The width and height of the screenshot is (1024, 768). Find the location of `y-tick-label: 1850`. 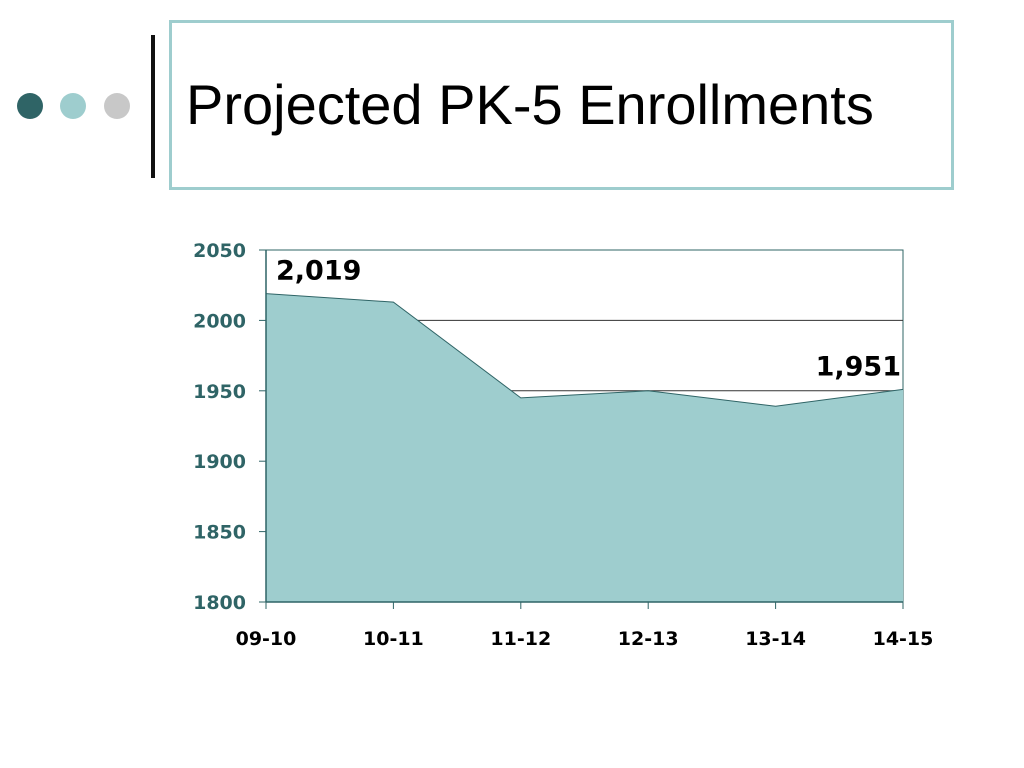

y-tick-label: 1850 is located at coordinates (219, 533).